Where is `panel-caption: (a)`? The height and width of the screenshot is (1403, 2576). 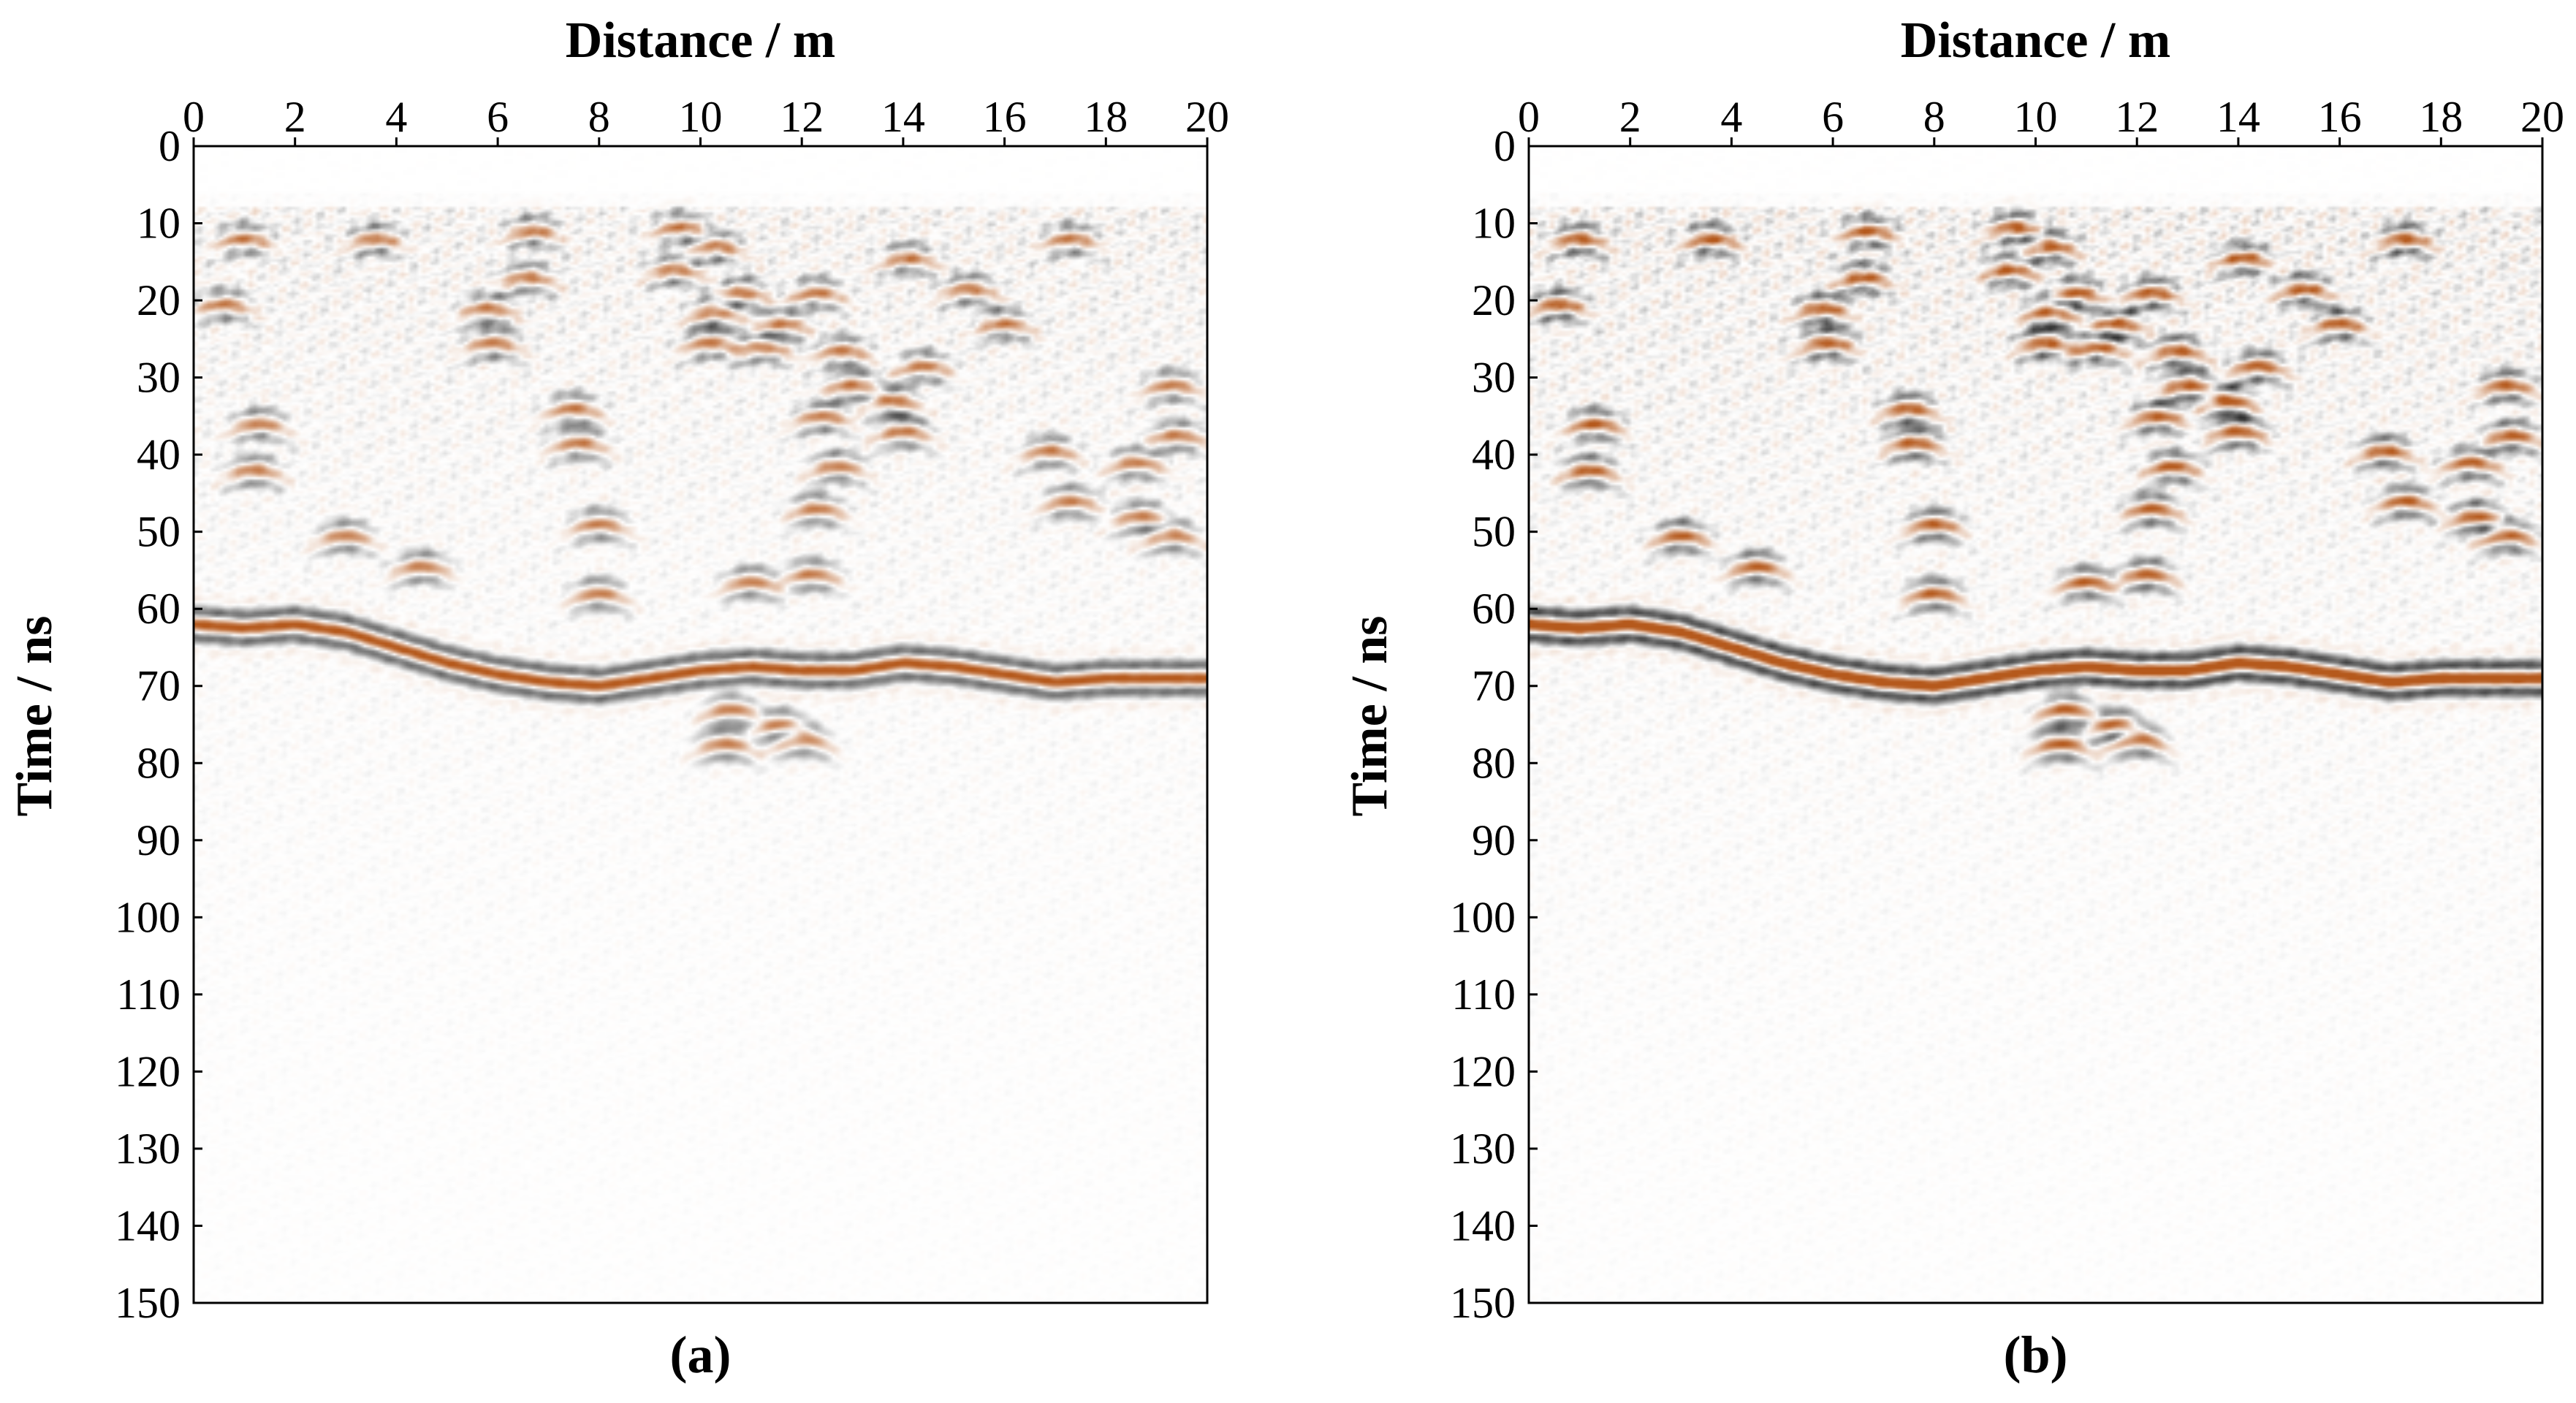
panel-caption: (a) is located at coordinates (701, 1355).